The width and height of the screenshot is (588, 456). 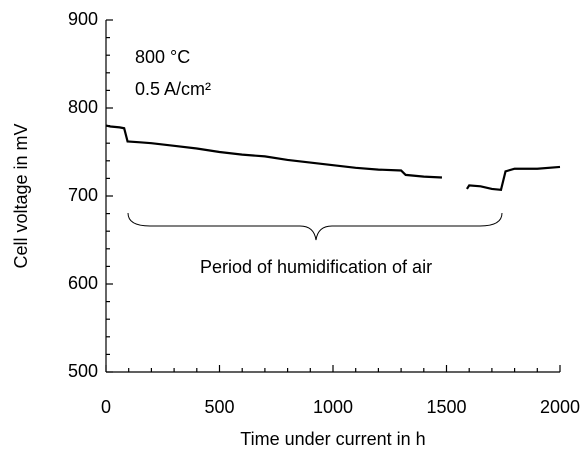 What do you see at coordinates (333, 158) in the screenshot?
I see `data-line` at bounding box center [333, 158].